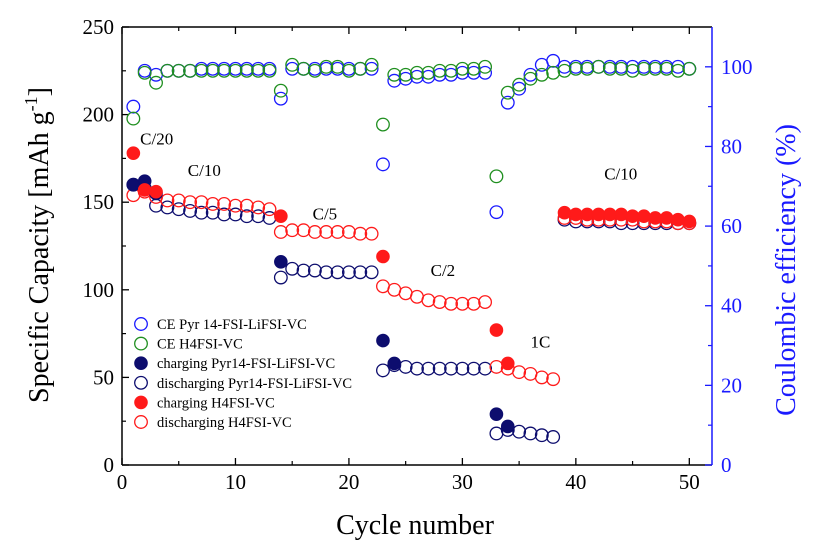 The height and width of the screenshot is (542, 813). Describe the element at coordinates (689, 482) in the screenshot. I see `x-tick-label: 50` at that location.